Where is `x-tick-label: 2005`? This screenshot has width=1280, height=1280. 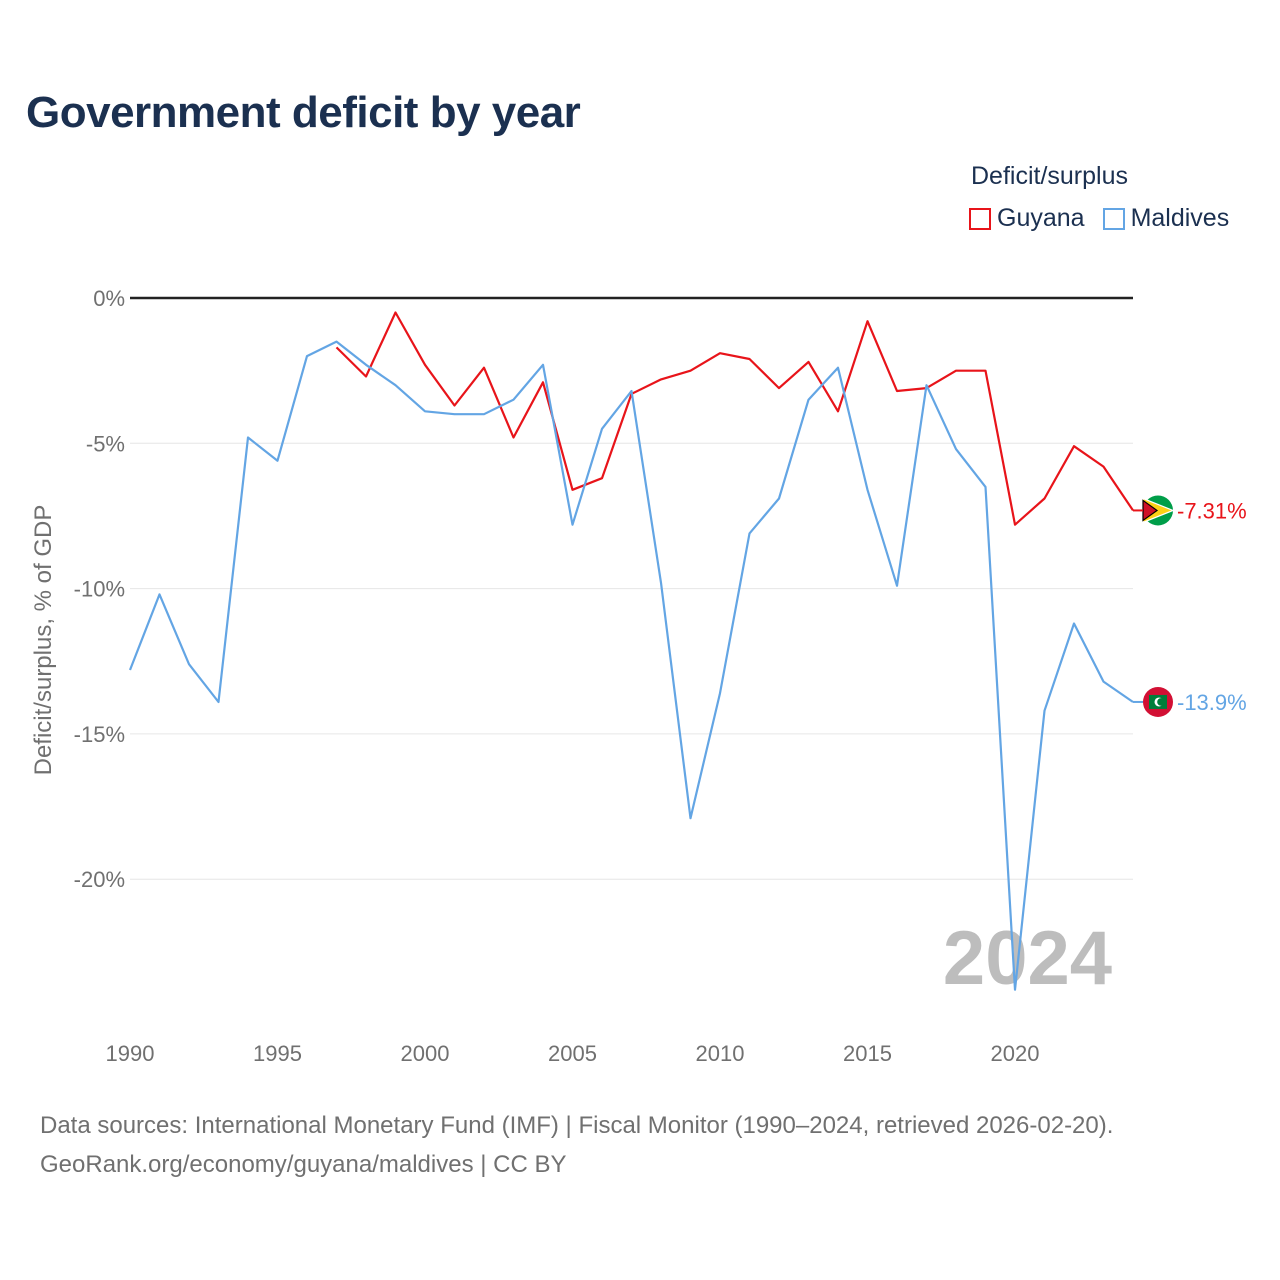 x-tick-label: 2005 is located at coordinates (572, 1053).